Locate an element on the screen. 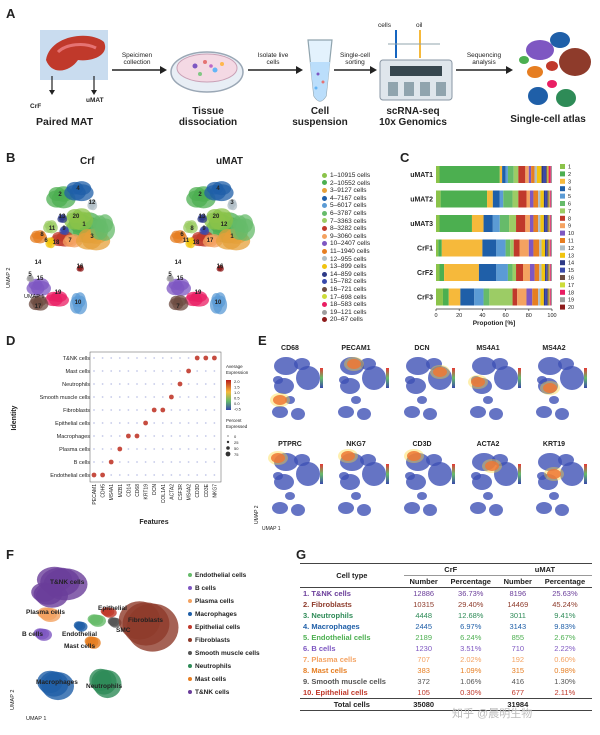 Image resolution: width=600 pixels, height=735 pixels. table-cell-crf-n: 105 is located at coordinates (423, 692).